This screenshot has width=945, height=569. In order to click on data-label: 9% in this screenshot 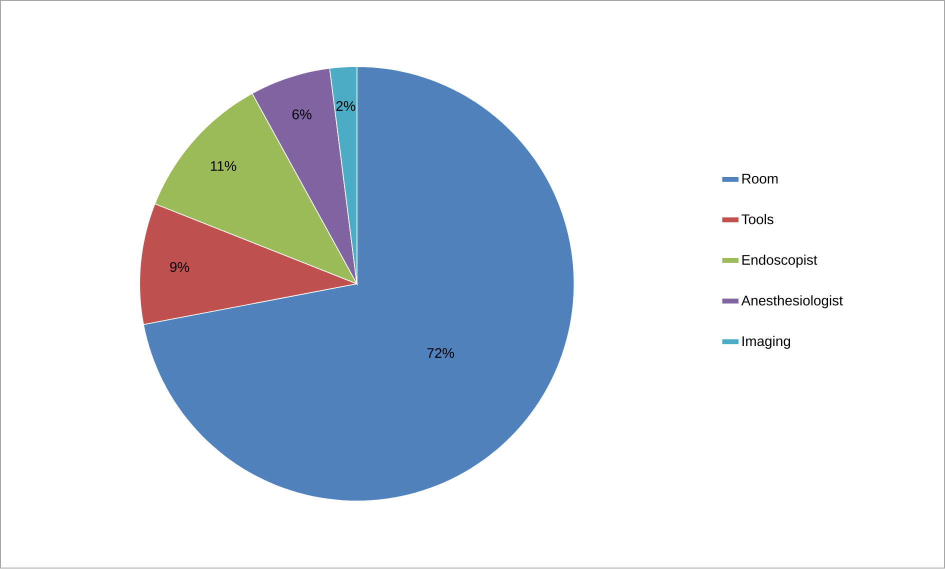, I will do `click(180, 267)`.